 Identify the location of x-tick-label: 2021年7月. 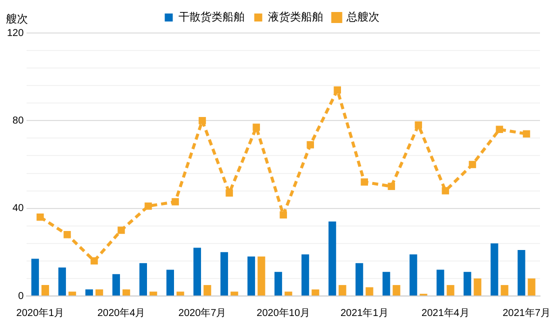
(526, 312).